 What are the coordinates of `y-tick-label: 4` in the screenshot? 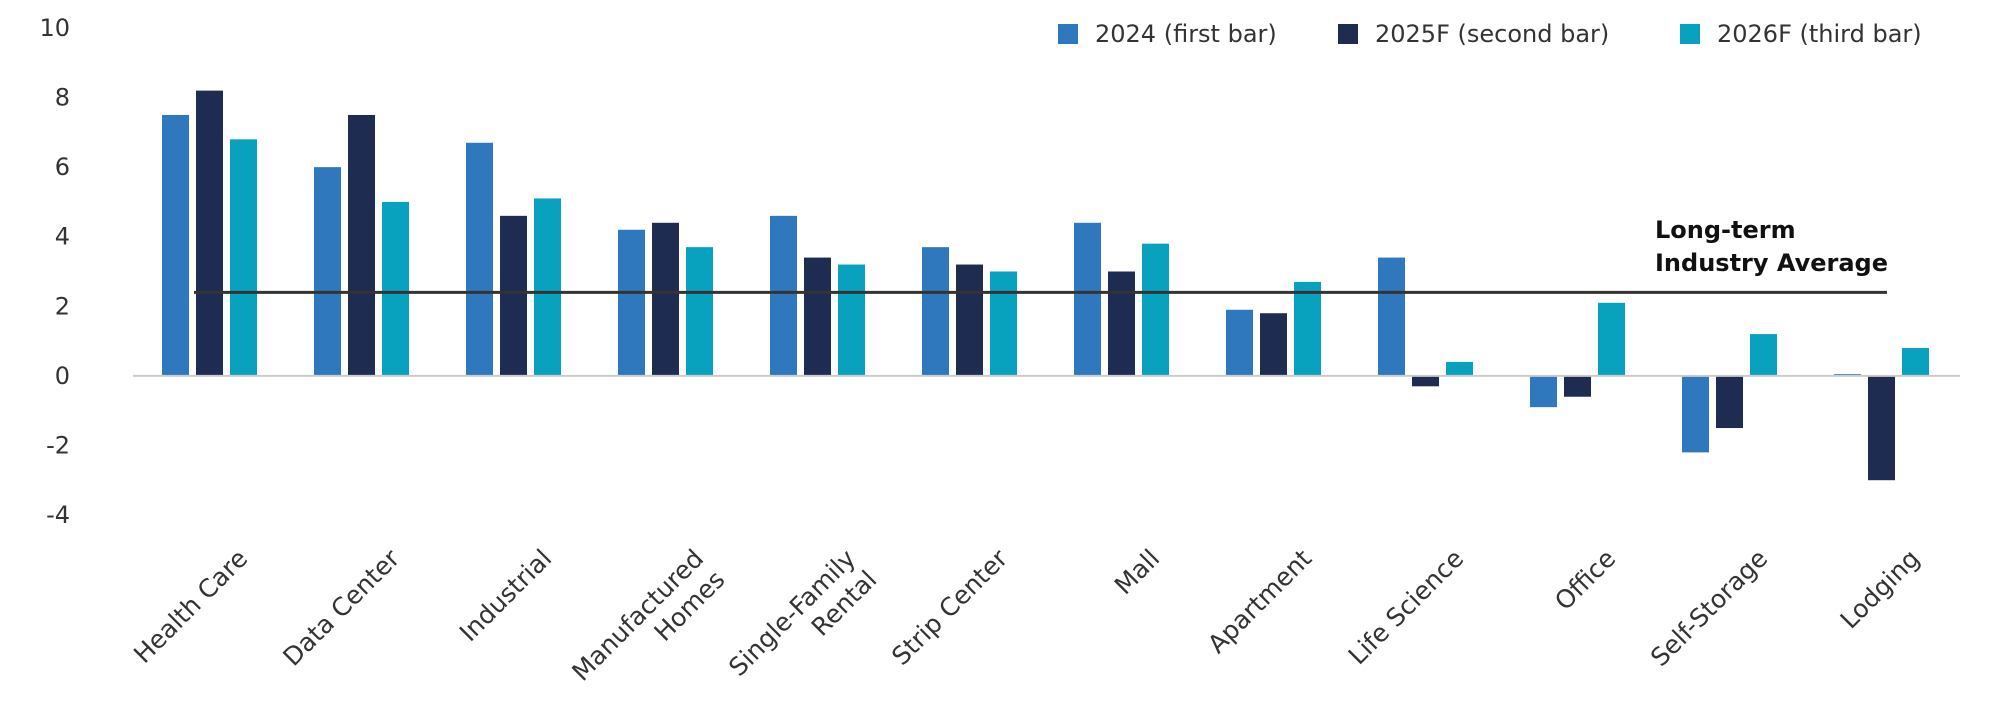 It's located at (62, 237).